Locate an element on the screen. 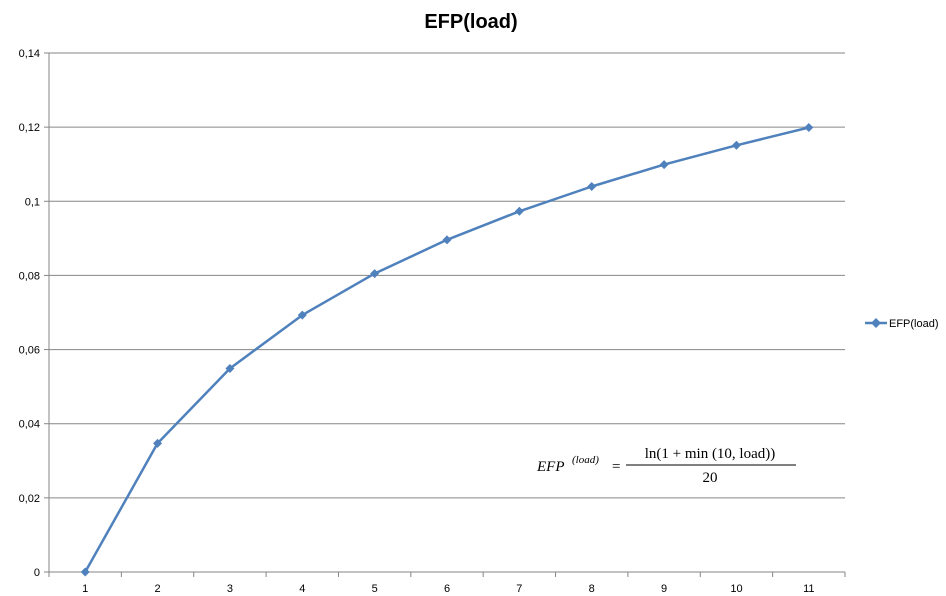 The height and width of the screenshot is (596, 946). x-axis-ticks: 1 2 3 4 5 6 7 8 9 10 11 is located at coordinates (447, 583).